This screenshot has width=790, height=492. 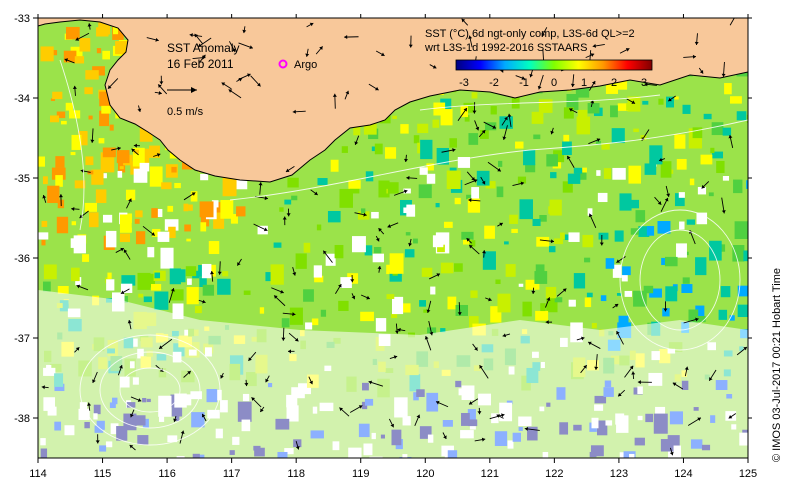 I want to click on credit-text: © IMOS 03-Jul-2017 00:21 Hobart Time, so click(x=777, y=365).